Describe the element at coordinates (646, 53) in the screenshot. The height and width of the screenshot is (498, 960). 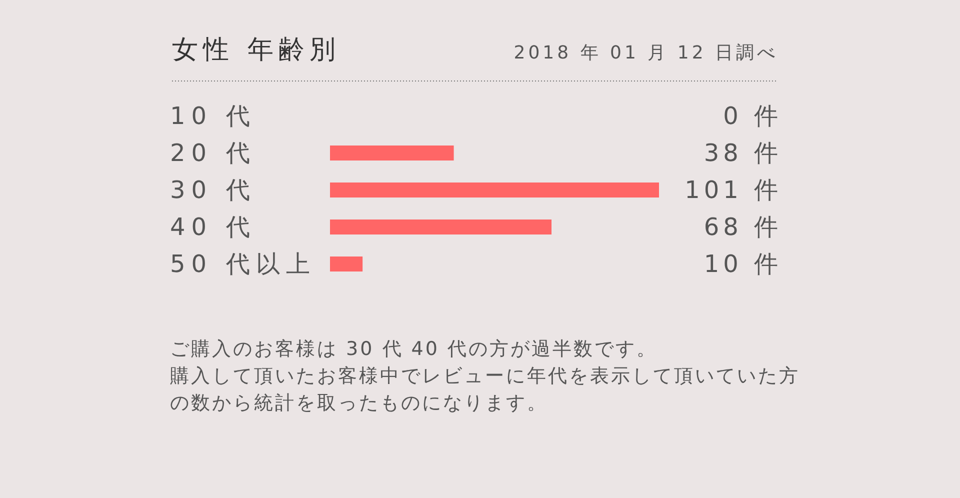
I see `subtitle: 2018 年 01 月 12 日調べ` at that location.